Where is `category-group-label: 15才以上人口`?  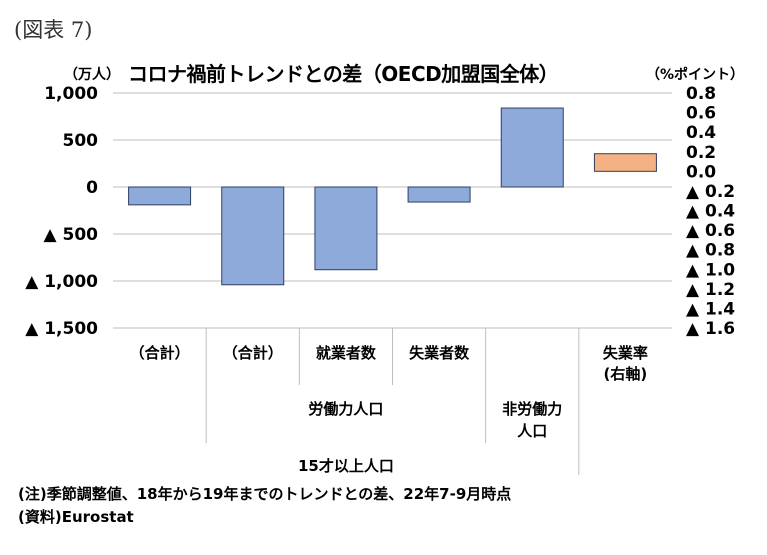
category-group-label: 15才以上人口 is located at coordinates (346, 466).